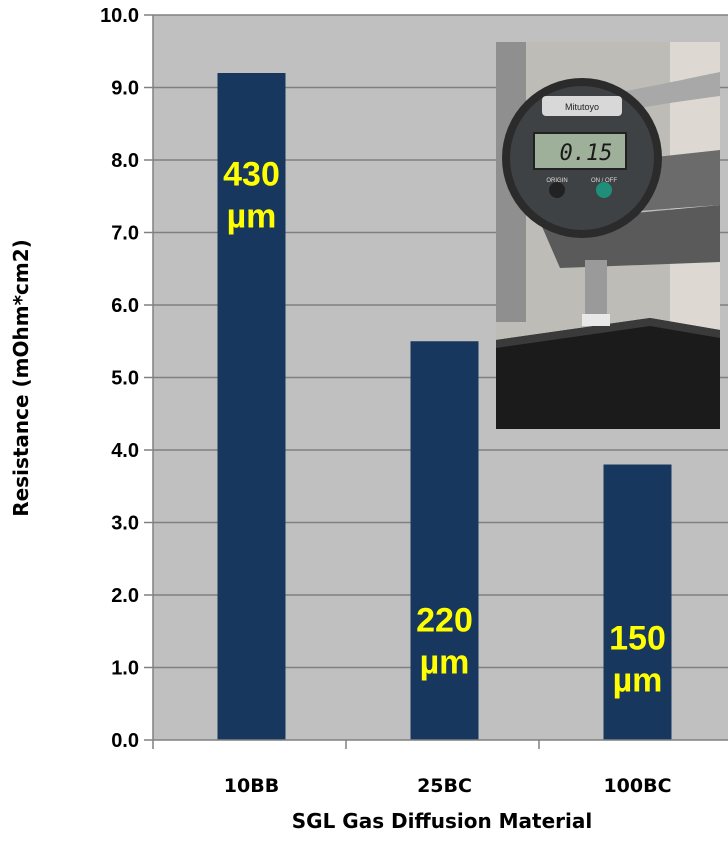 The width and height of the screenshot is (728, 864). What do you see at coordinates (125, 669) in the screenshot?
I see `y-tick-label: 1.0` at bounding box center [125, 669].